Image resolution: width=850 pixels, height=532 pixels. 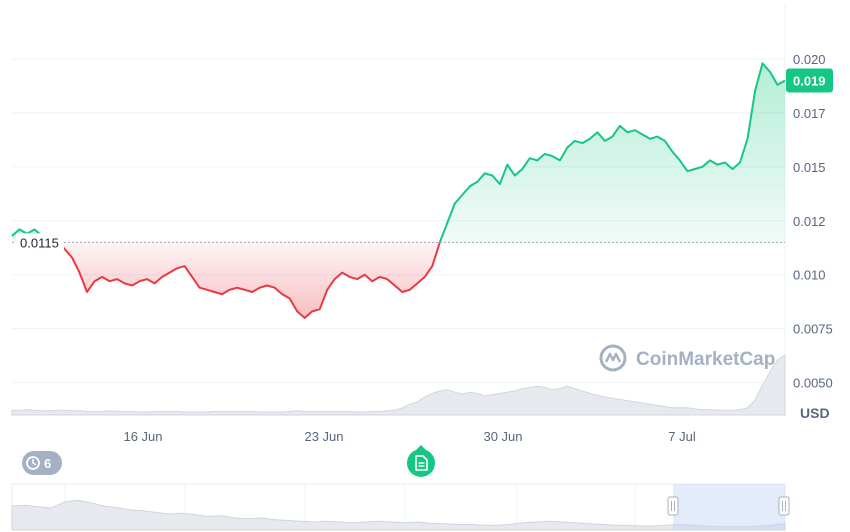 I want to click on history-count: 6, so click(x=47, y=463).